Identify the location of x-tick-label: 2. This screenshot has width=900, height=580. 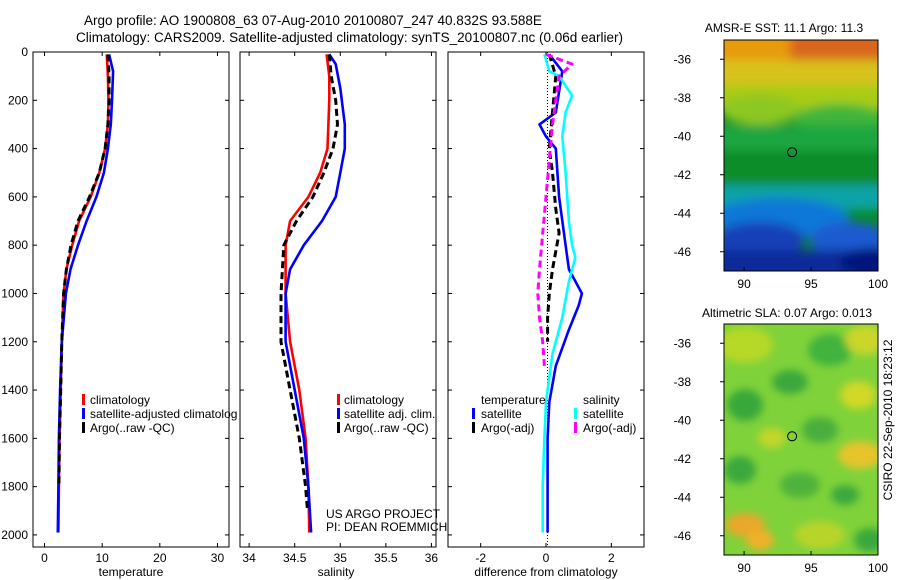
(611, 558).